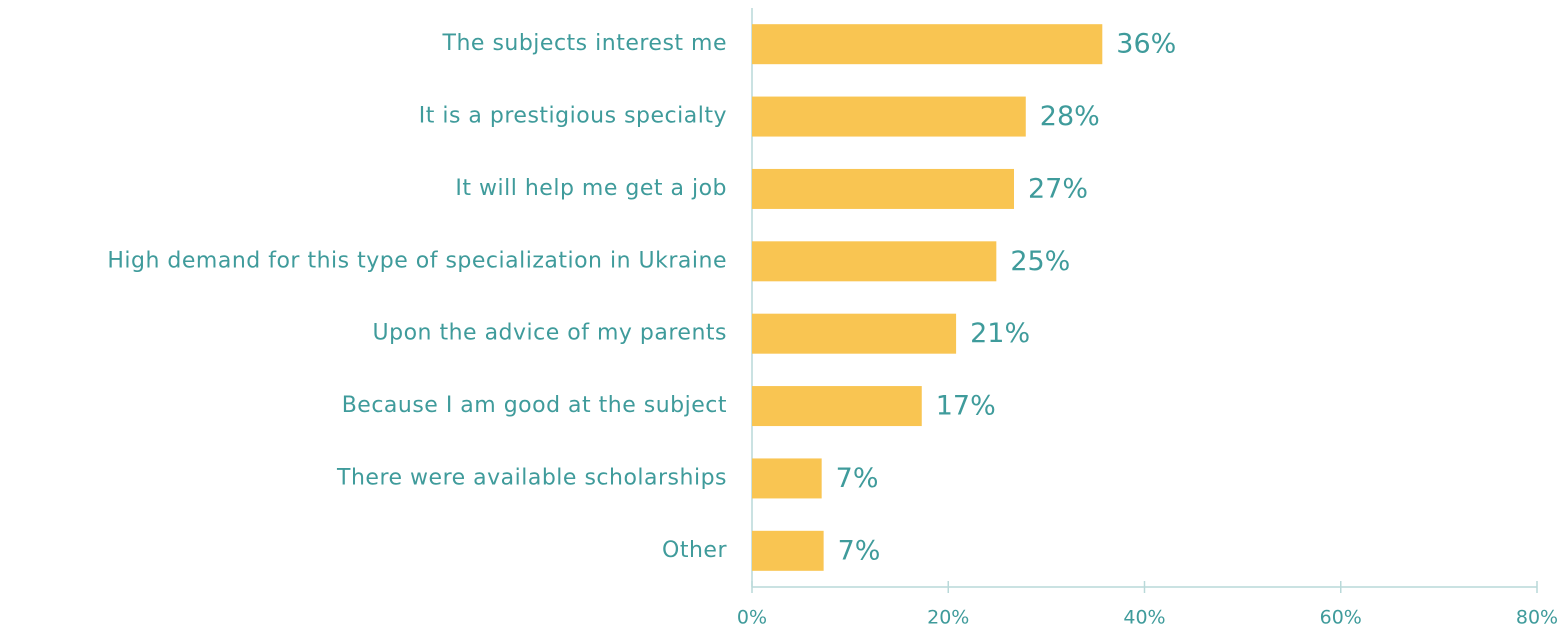 This screenshot has width=1564, height=627. What do you see at coordinates (948, 617) in the screenshot?
I see `x-tick-label: 20%` at bounding box center [948, 617].